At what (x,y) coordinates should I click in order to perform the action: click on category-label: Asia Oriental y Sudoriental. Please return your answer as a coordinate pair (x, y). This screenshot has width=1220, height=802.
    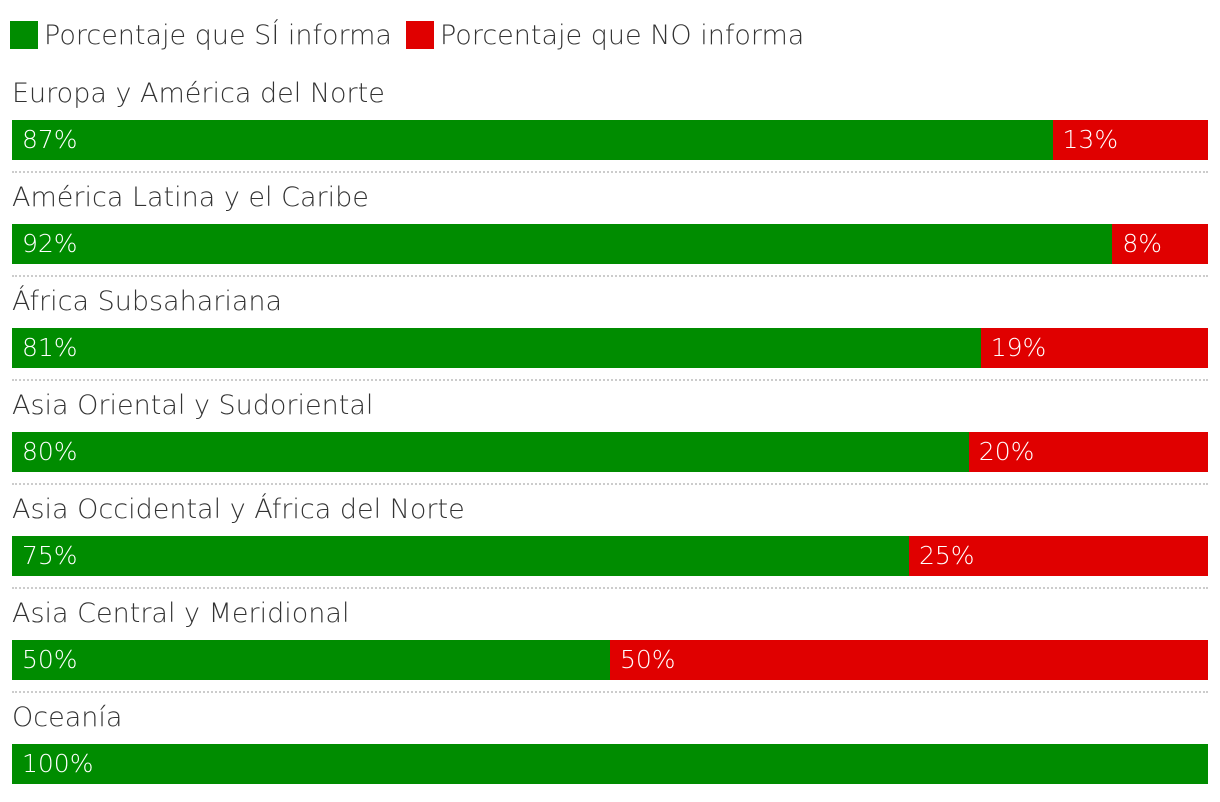
    Looking at the image, I should click on (193, 405).